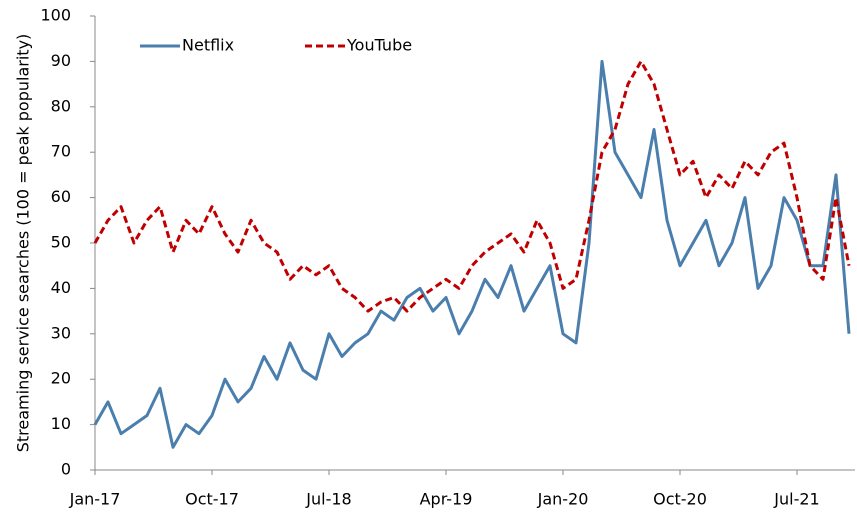 This screenshot has height=515, width=857. Describe the element at coordinates (61, 378) in the screenshot. I see `y-tick-label: 20` at that location.